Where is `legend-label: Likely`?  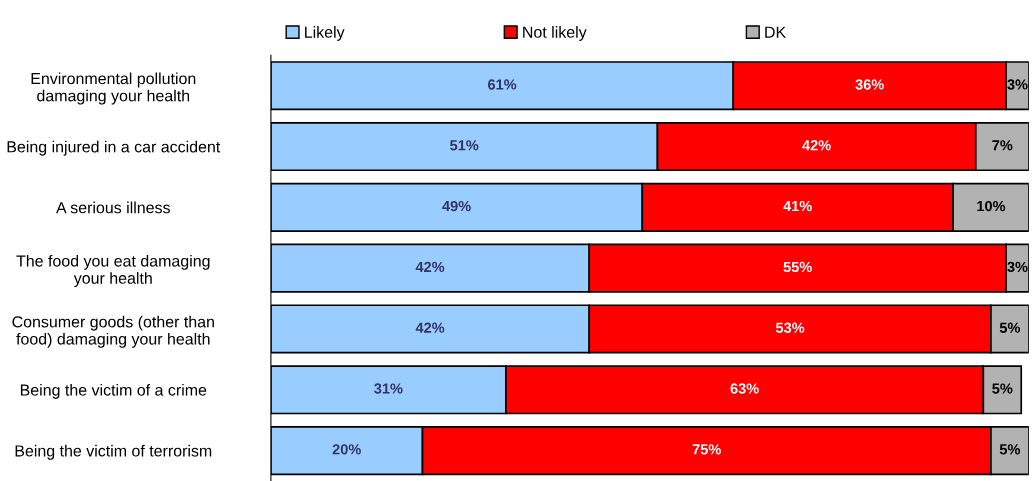
legend-label: Likely is located at coordinates (325, 33).